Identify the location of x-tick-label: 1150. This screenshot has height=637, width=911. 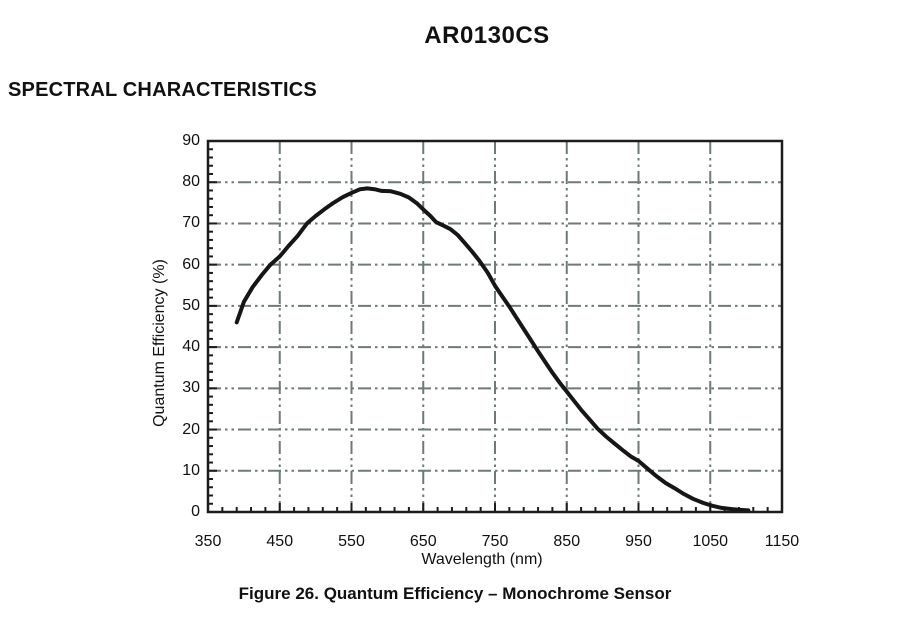
(782, 541).